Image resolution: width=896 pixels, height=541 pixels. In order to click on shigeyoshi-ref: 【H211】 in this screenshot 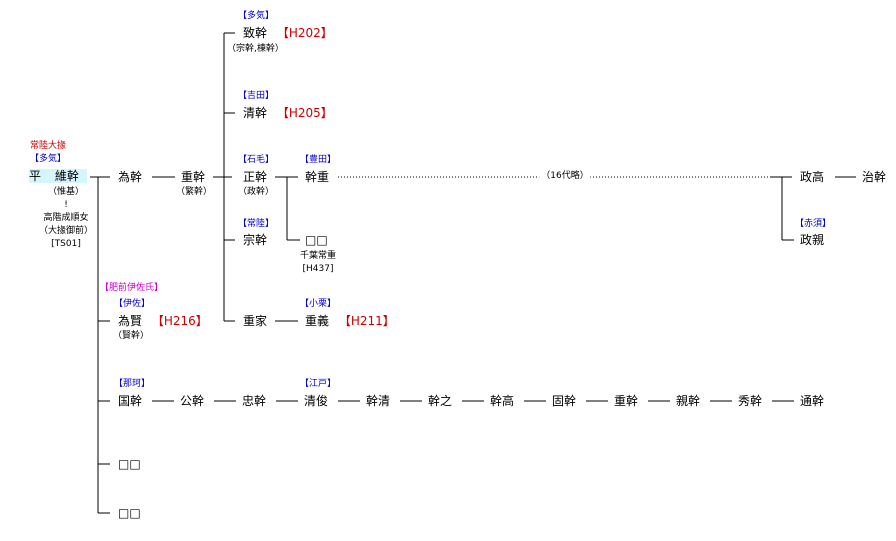, I will do `click(366, 321)`.